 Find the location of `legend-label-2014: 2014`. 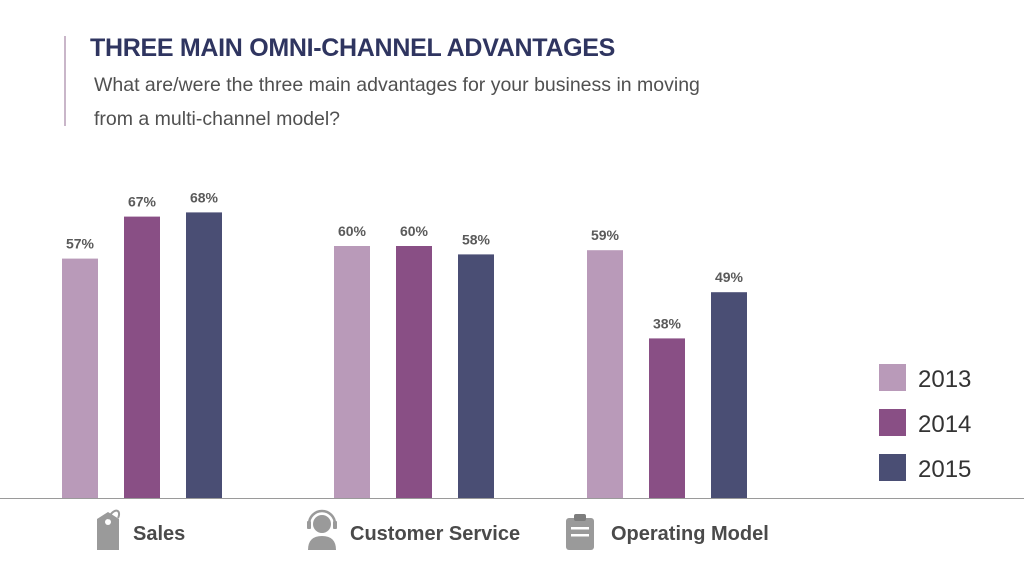

legend-label-2014: 2014 is located at coordinates (944, 424).